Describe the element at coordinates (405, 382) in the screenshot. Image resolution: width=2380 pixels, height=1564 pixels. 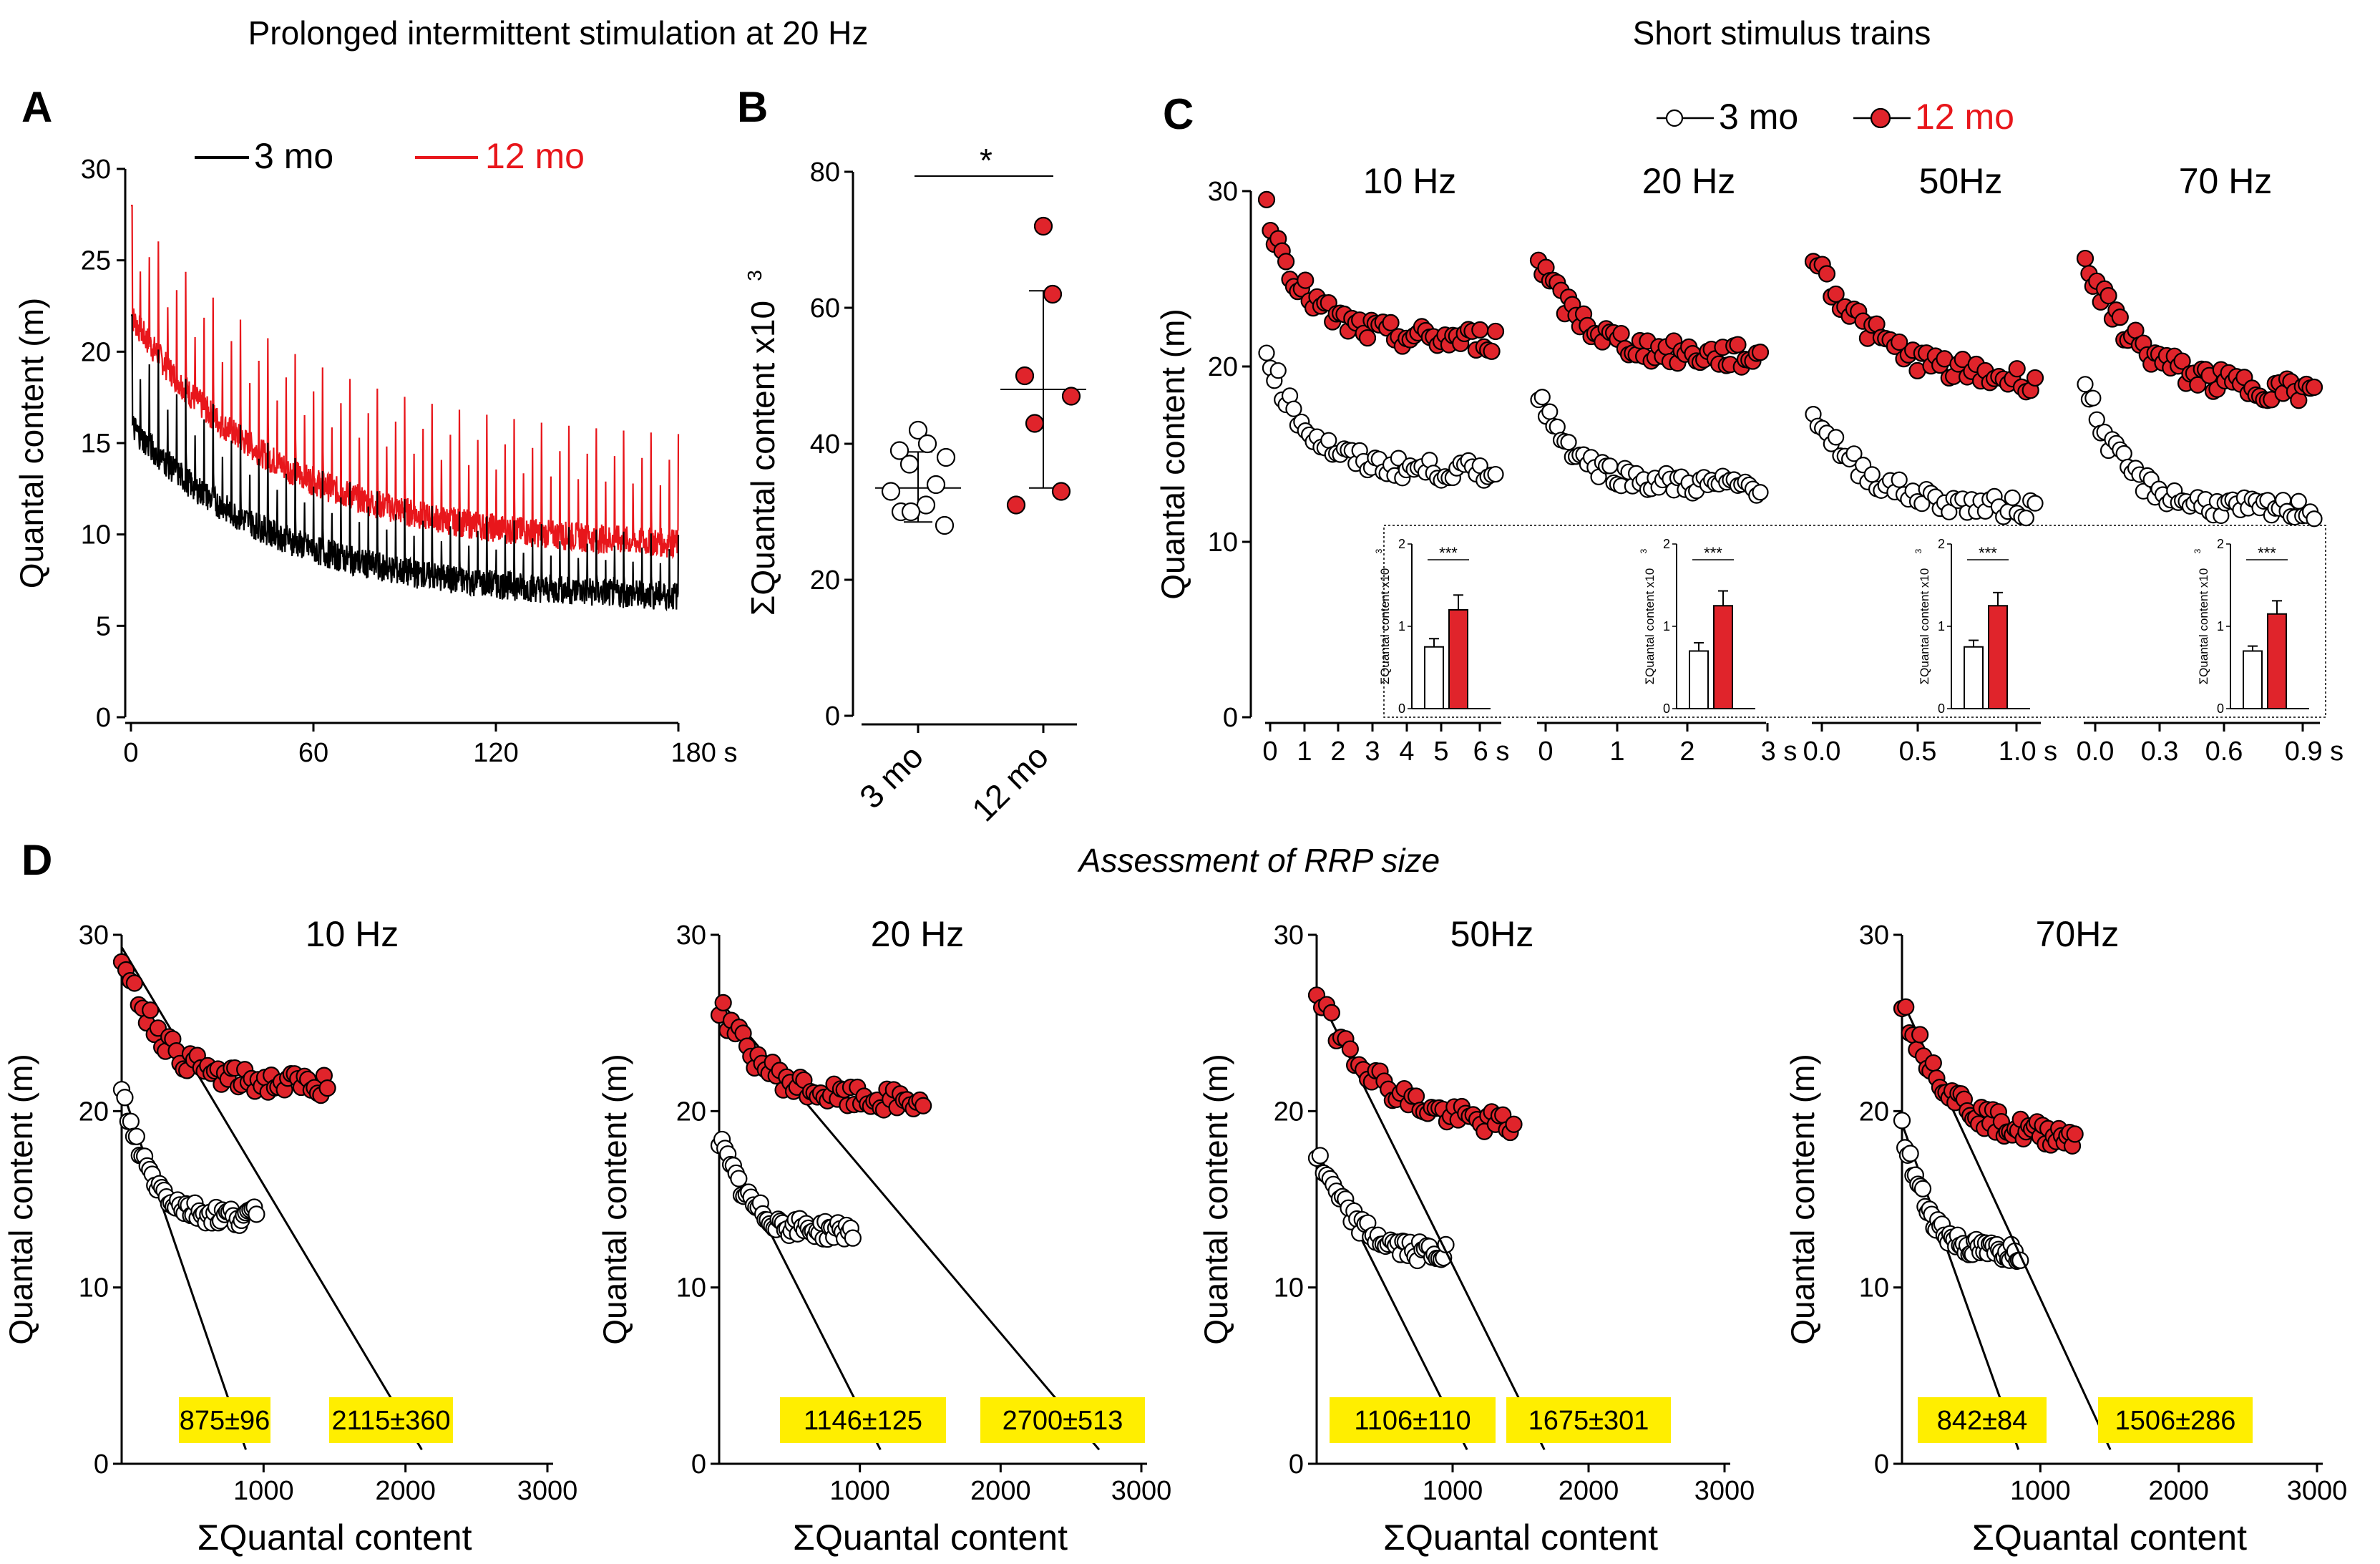
I see `trace-12mo` at that location.